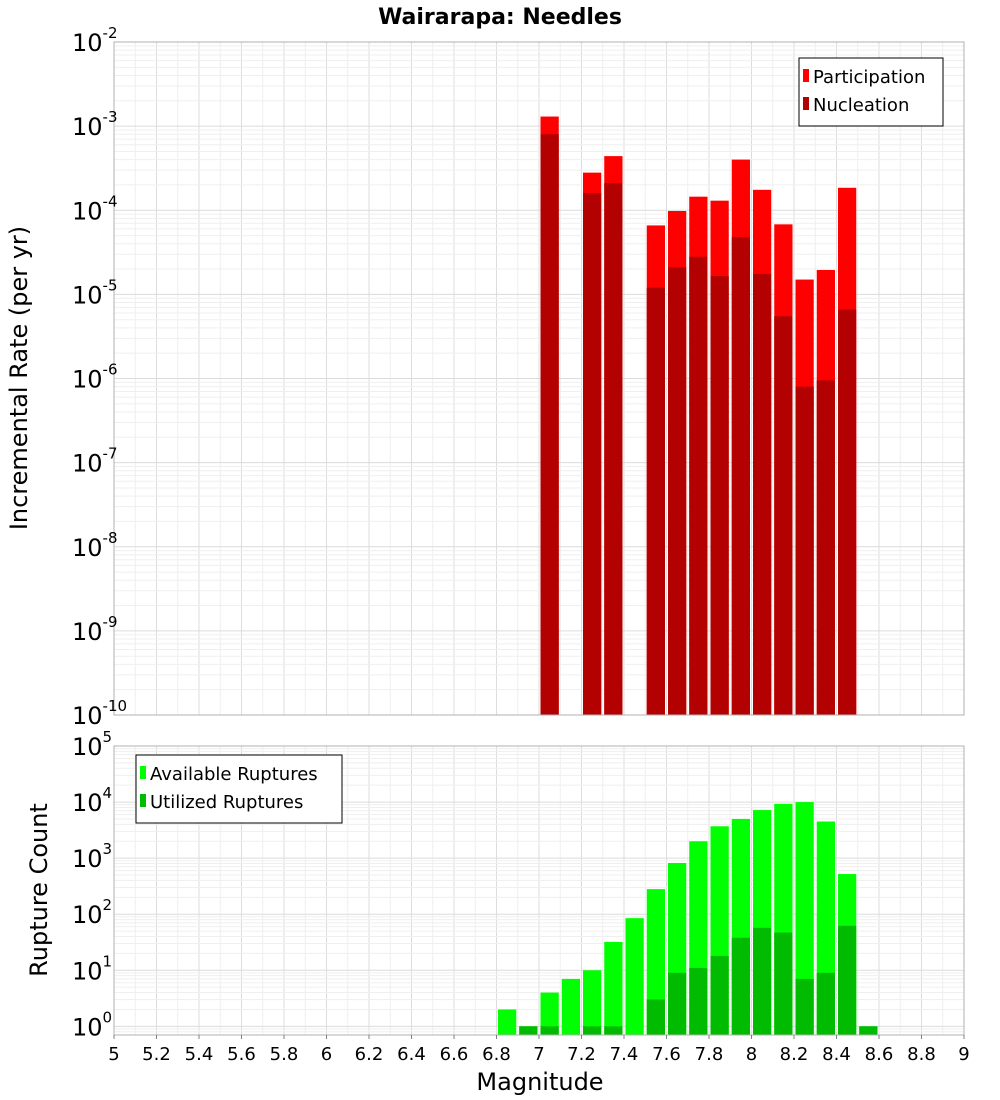  I want to click on x-tick-label: 8, so click(751, 1054).